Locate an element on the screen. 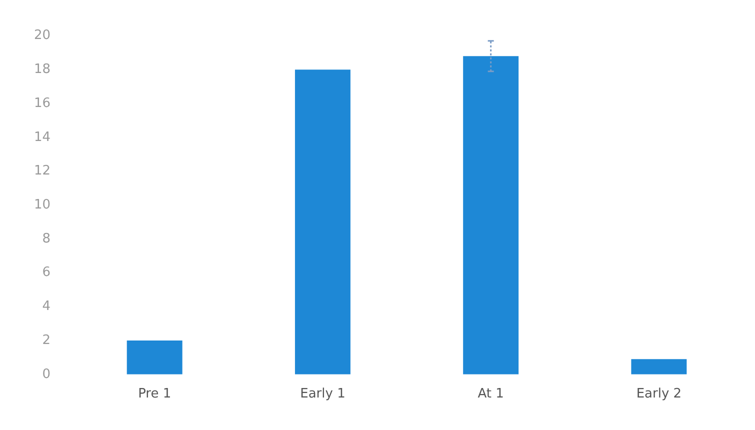 The height and width of the screenshot is (430, 755). y-tick-label: 6 is located at coordinates (46, 272).